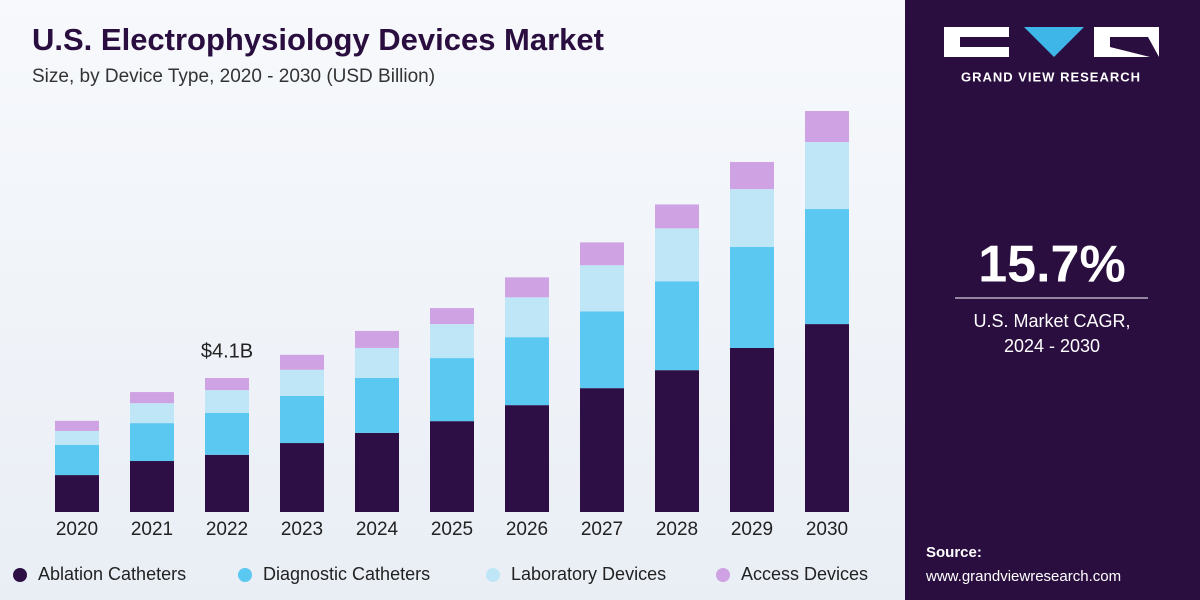  Describe the element at coordinates (227, 529) in the screenshot. I see `x-tick-label: 2022` at that location.